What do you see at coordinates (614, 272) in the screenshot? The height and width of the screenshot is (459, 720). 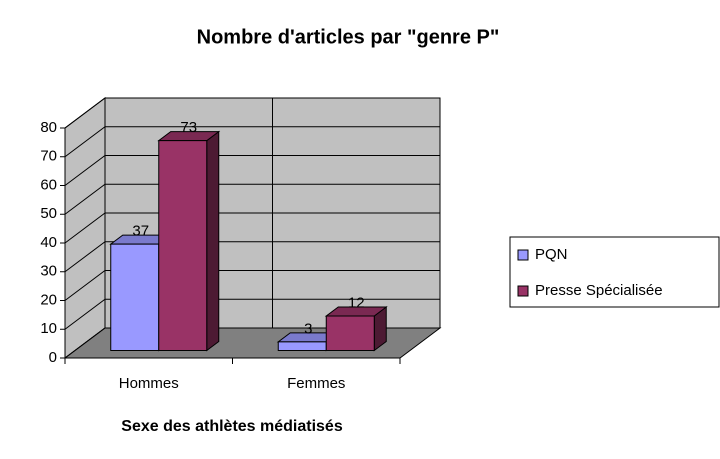 I see `legend-box` at bounding box center [614, 272].